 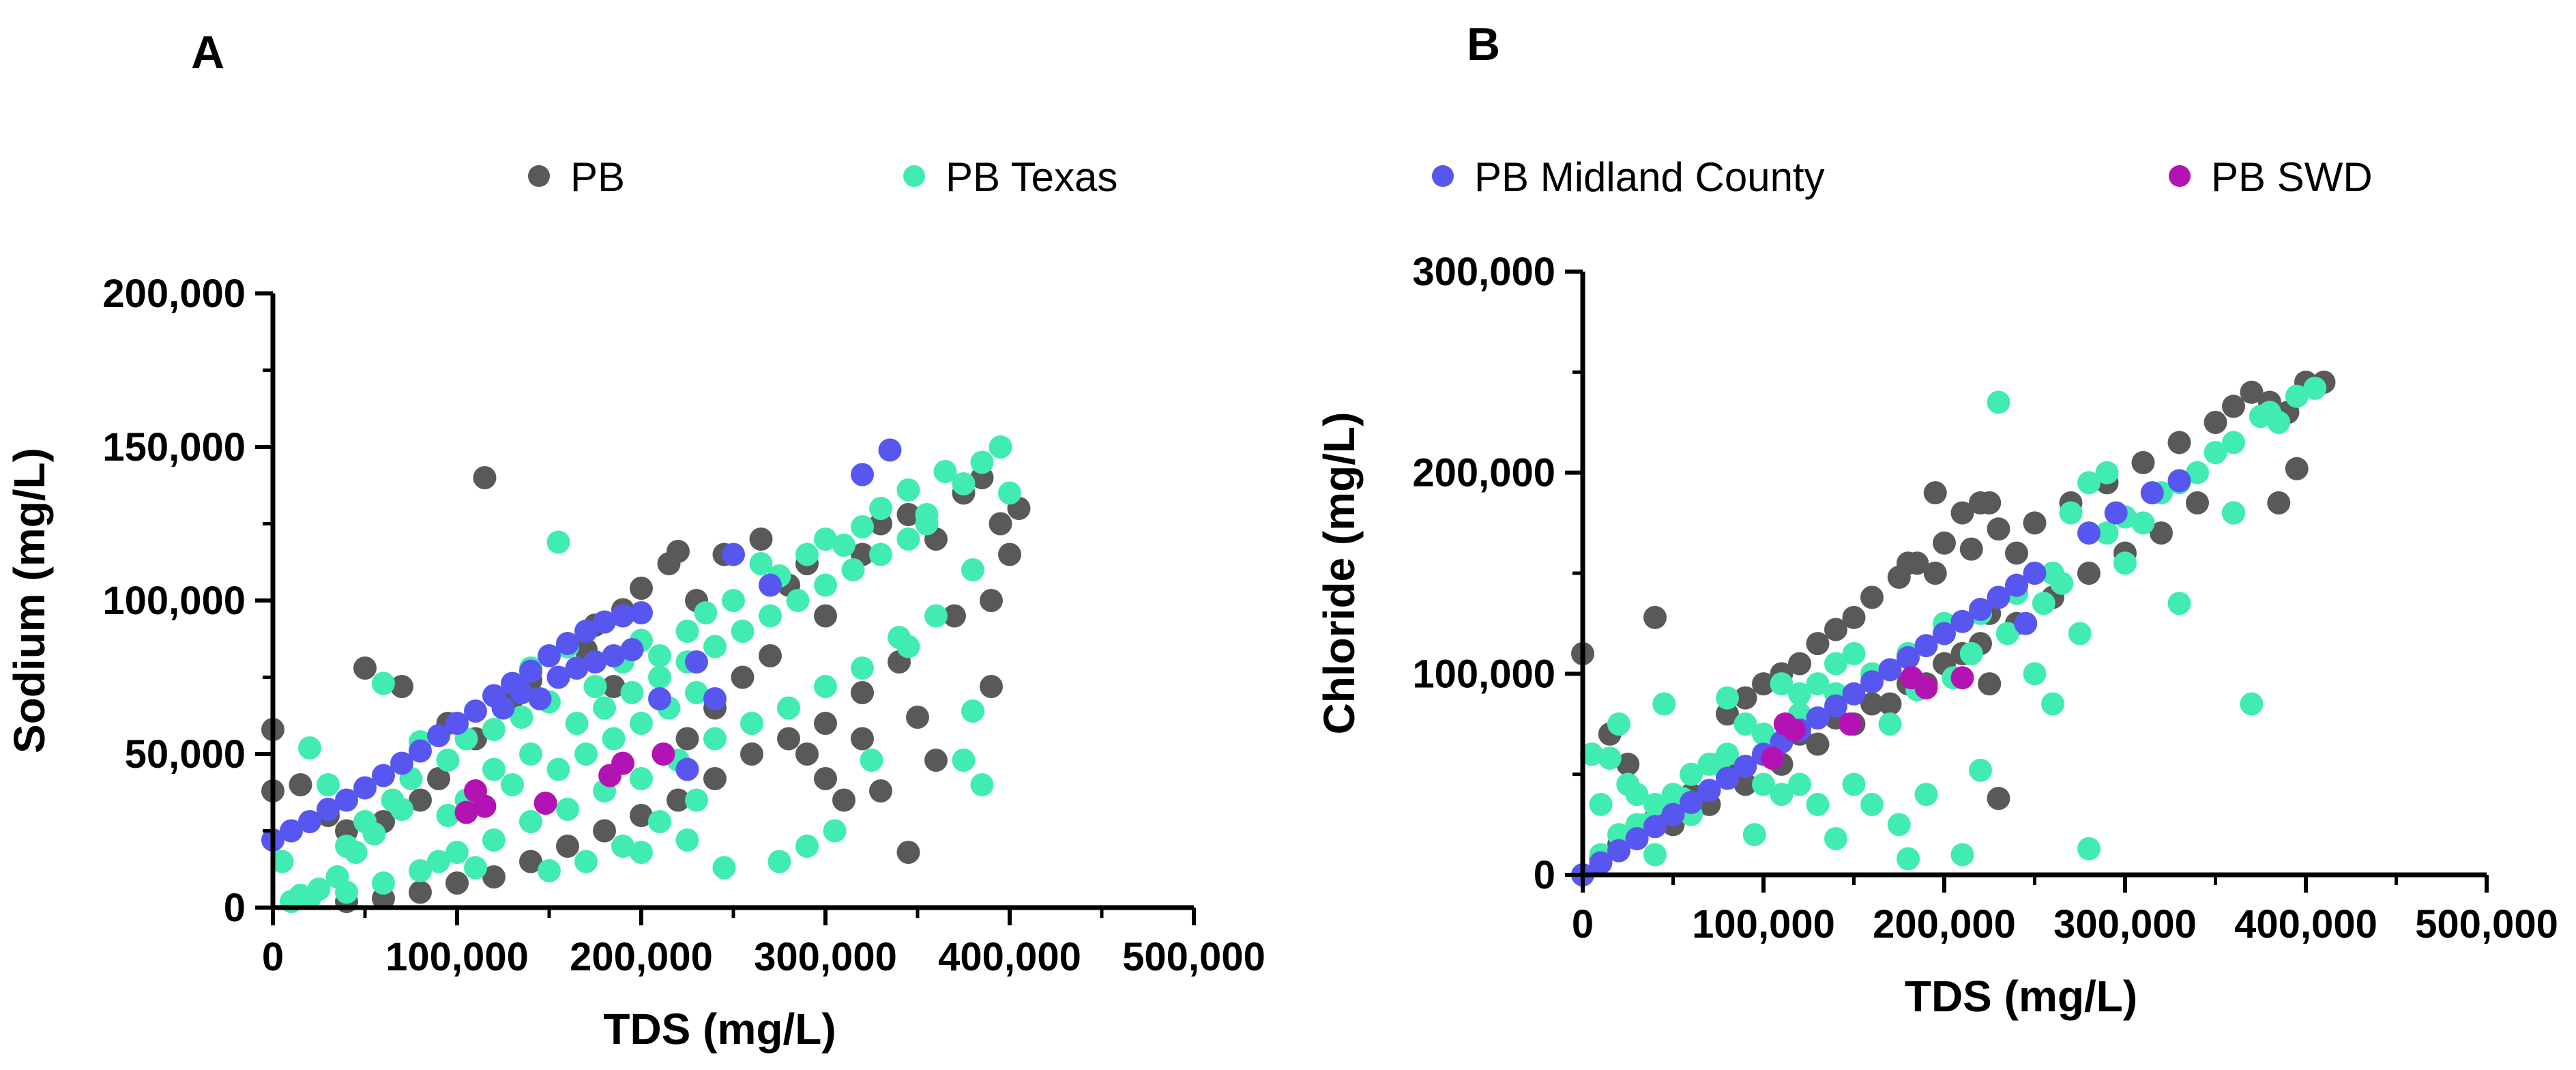 I want to click on legend-entry: PB Midland County, so click(x=1629, y=177).